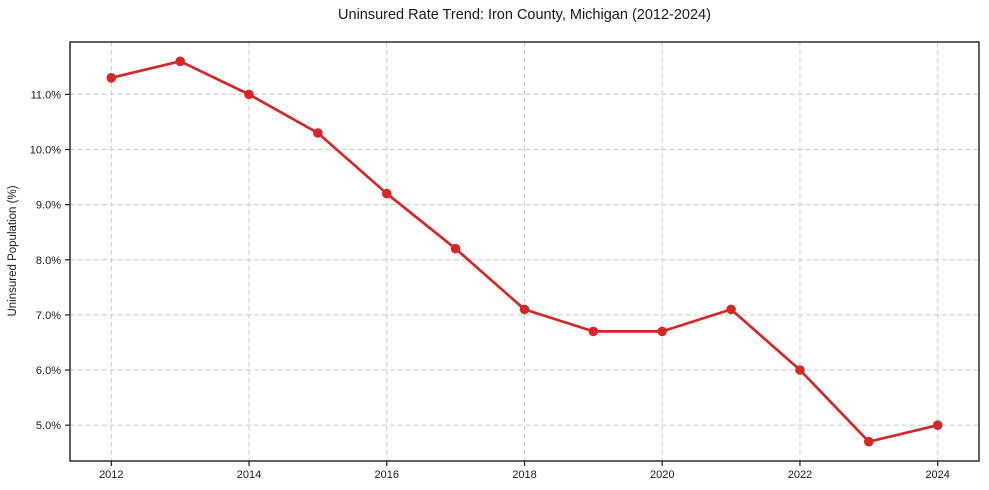 The image size is (989, 490). What do you see at coordinates (111, 78) in the screenshot?
I see `data-point-2012` at bounding box center [111, 78].